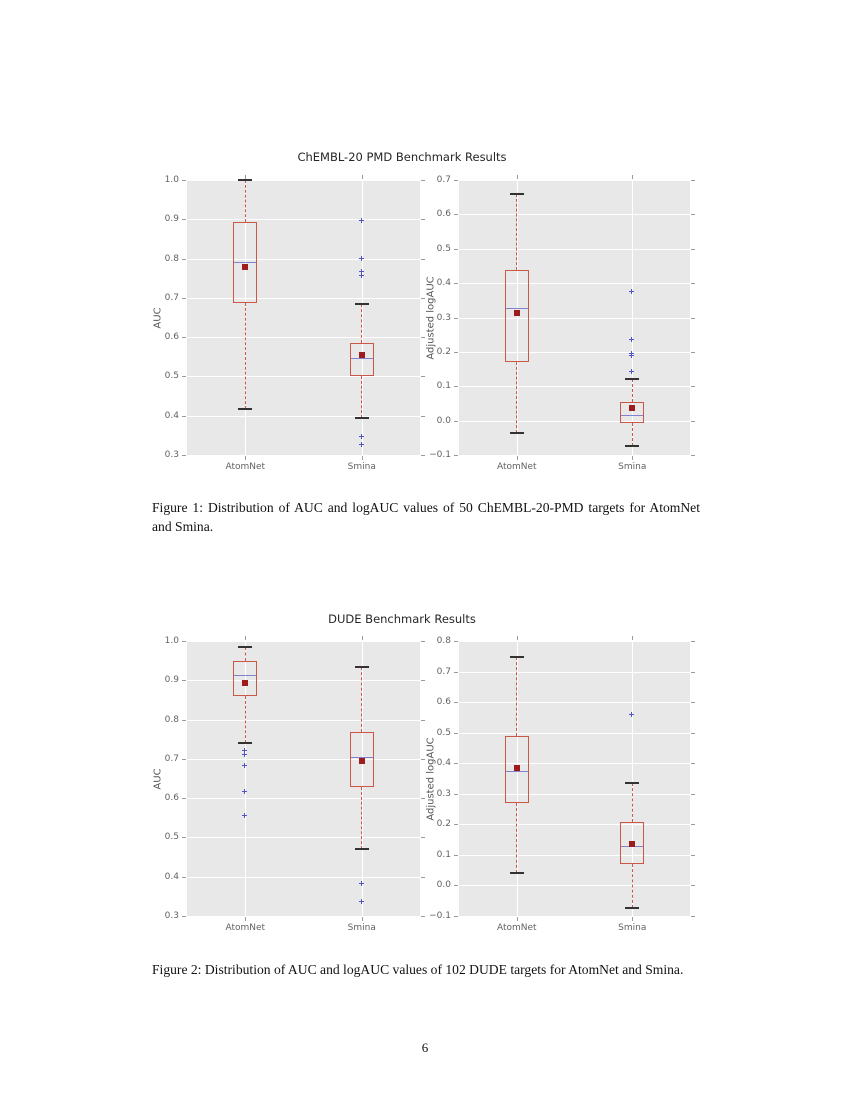 This screenshot has width=850, height=1100. Describe the element at coordinates (440, 916) in the screenshot. I see `y-tick-label: −0.1` at that location.